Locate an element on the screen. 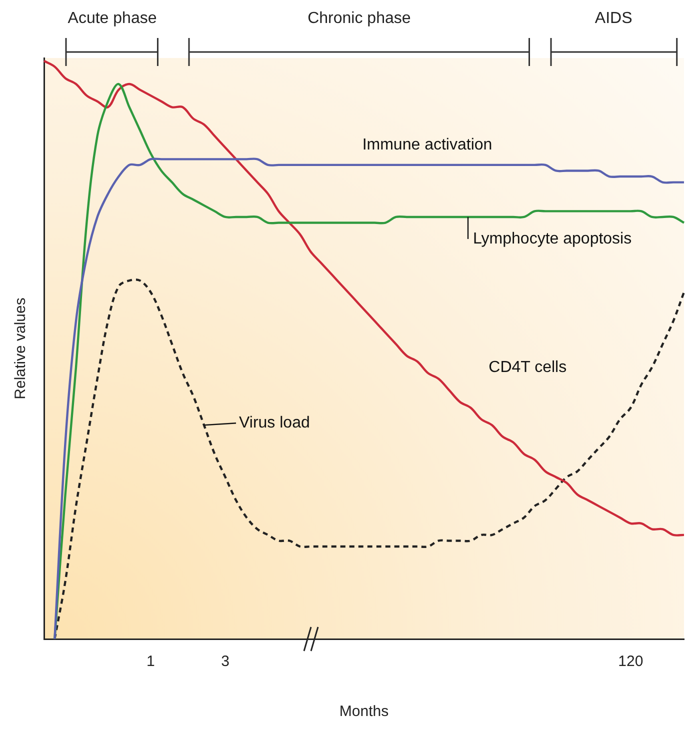  x-axis-title: Months is located at coordinates (364, 711).